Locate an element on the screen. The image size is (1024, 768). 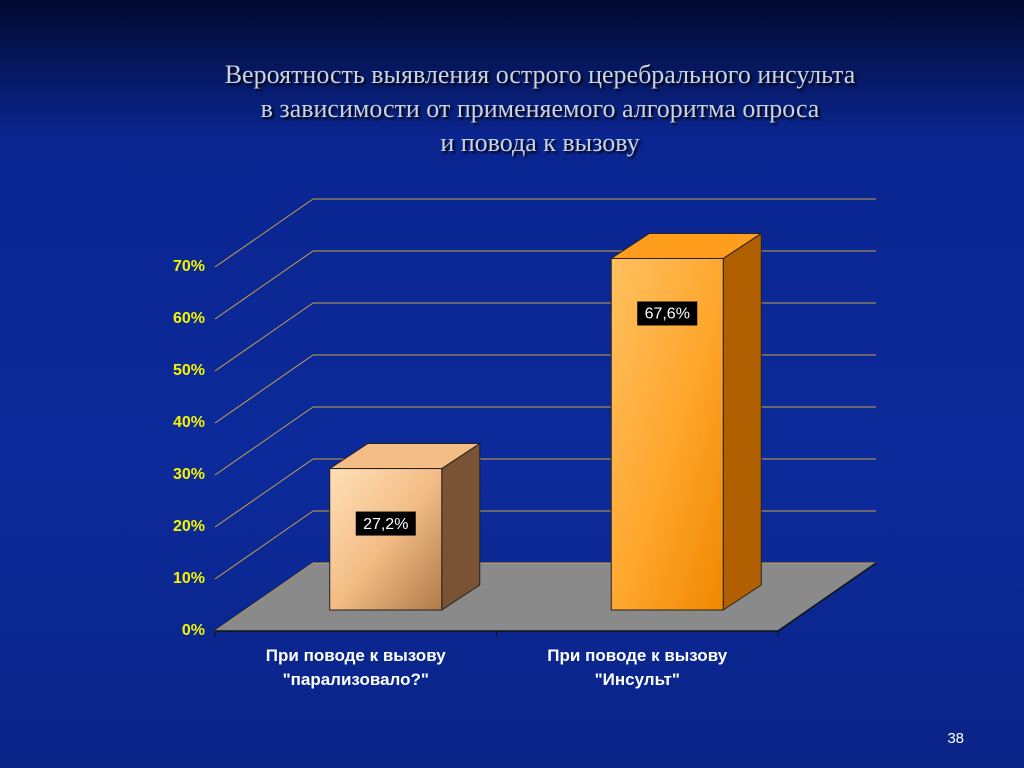
value-label: 67,6% is located at coordinates (667, 314).